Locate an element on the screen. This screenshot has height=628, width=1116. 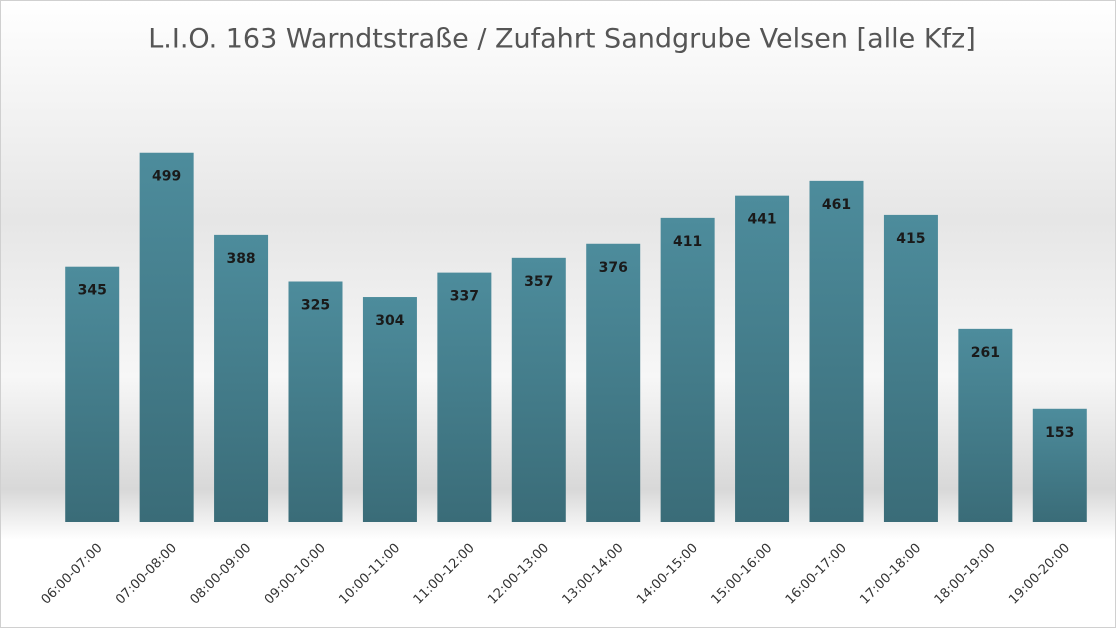
value-label: 441 is located at coordinates (761, 220).